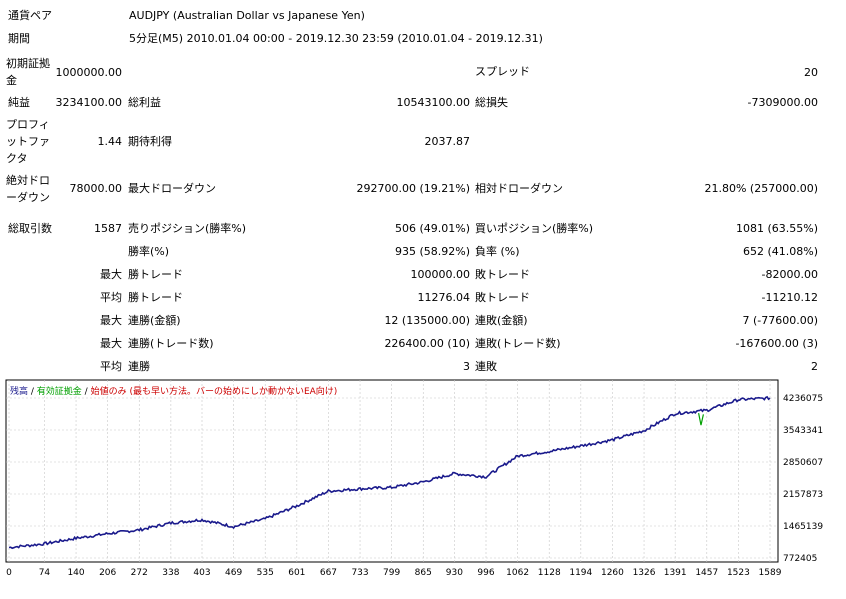 Image resolution: width=846 pixels, height=599 pixels. I want to click on max-consec-profit-value: 226400.00 (10), so click(427, 343).